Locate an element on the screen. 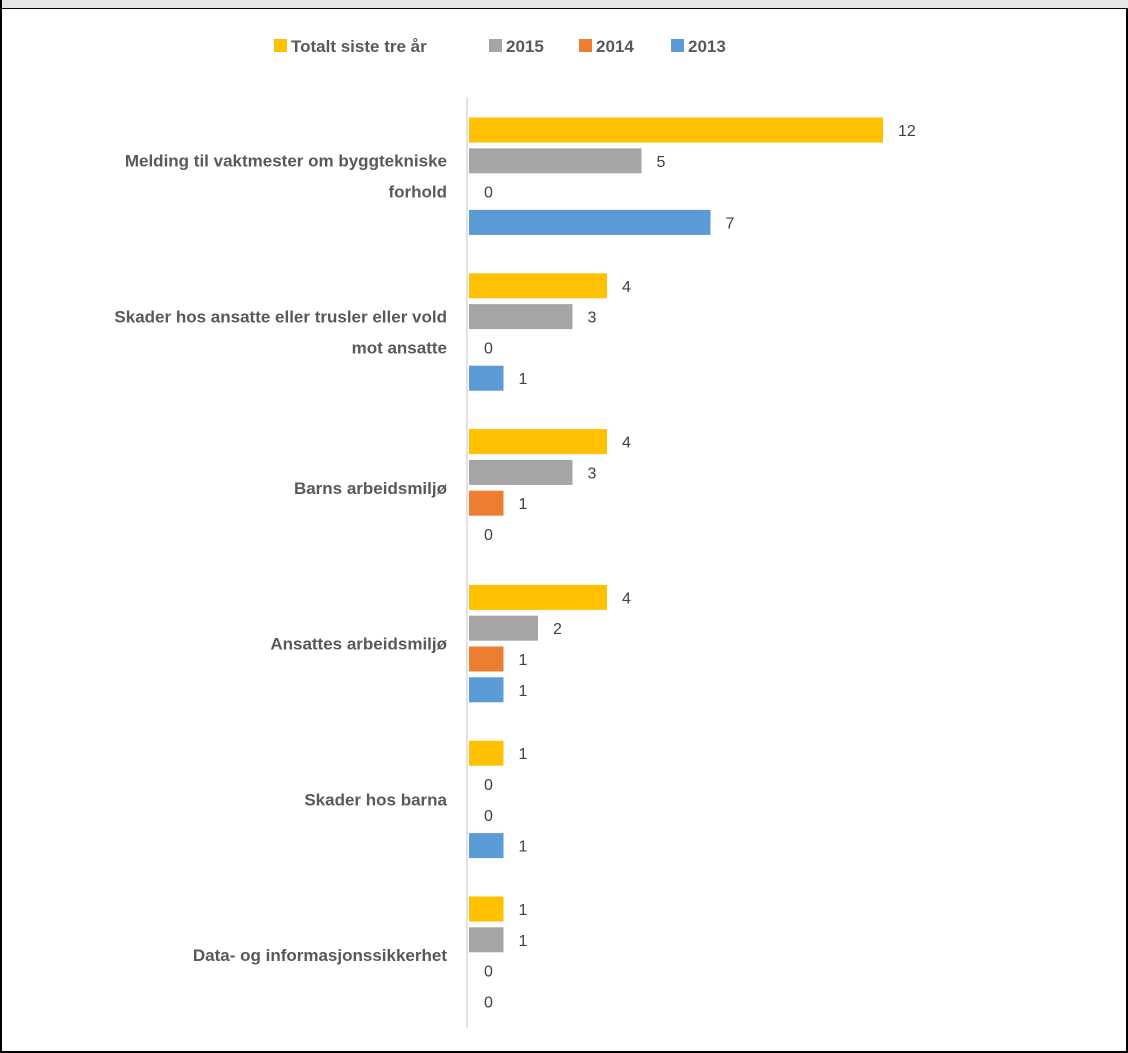 Image resolution: width=1128 pixels, height=1053 pixels. legend-label-2015: 2015 is located at coordinates (525, 46).